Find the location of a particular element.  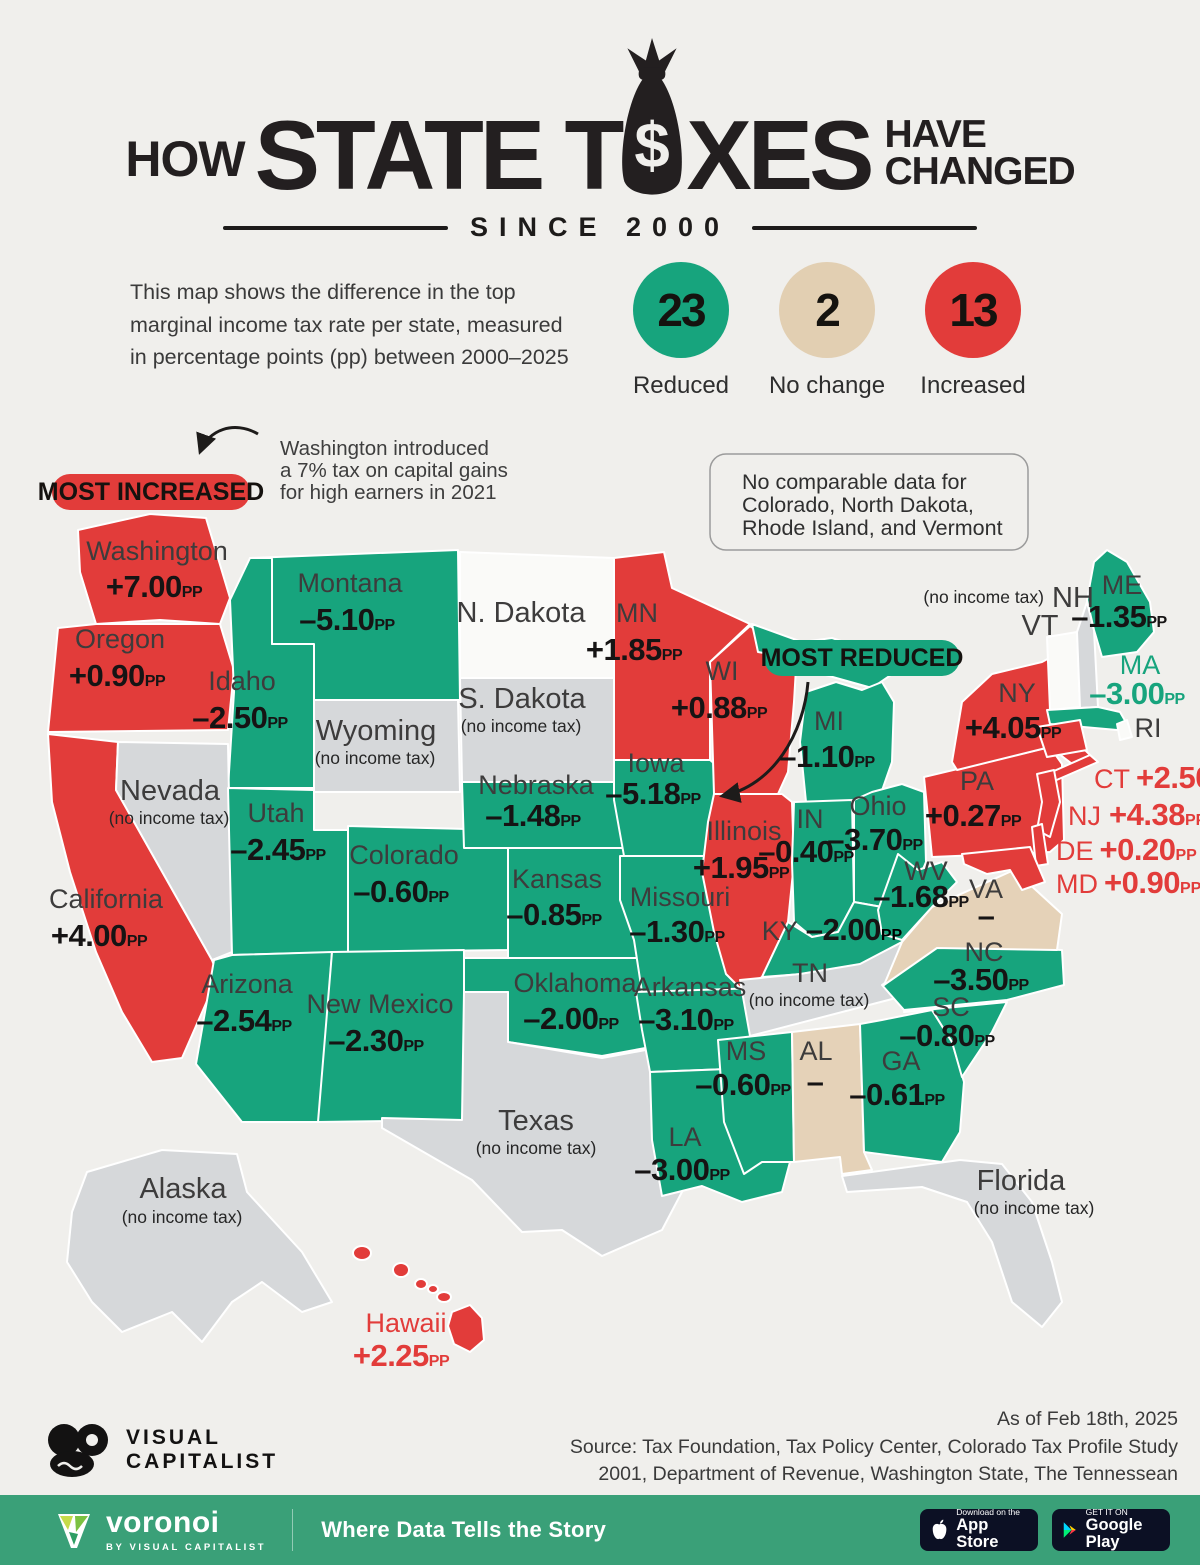

maine-value: –1.35PP is located at coordinates (1119, 616).